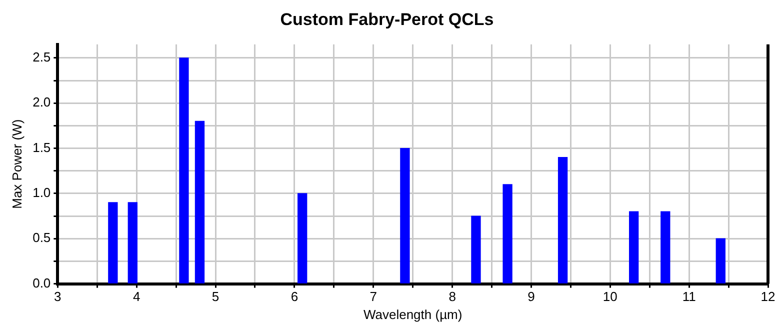 This screenshot has width=780, height=325. What do you see at coordinates (689, 296) in the screenshot?
I see `x-tick-label: 11` at bounding box center [689, 296].